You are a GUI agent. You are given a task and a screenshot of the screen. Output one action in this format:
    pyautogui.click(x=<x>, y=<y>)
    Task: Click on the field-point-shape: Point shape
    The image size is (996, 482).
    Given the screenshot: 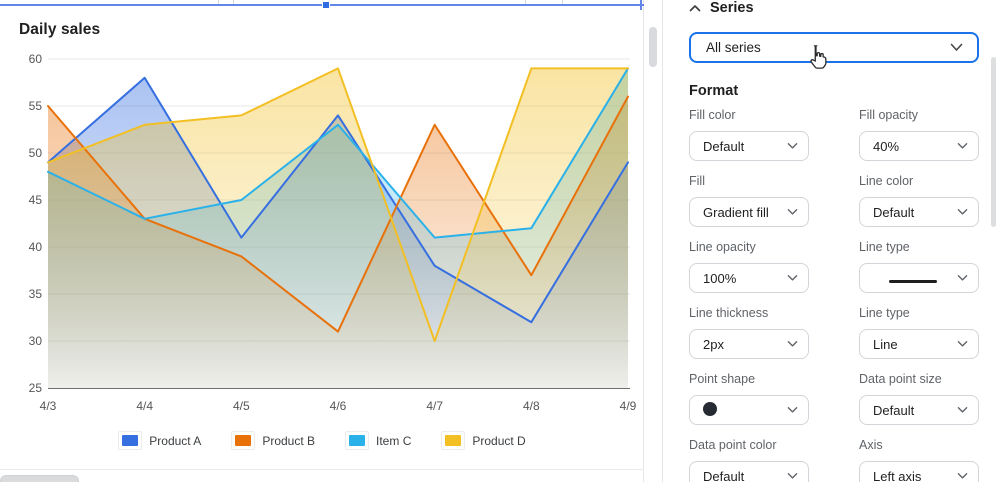 What is the action you would take?
    pyautogui.click(x=749, y=405)
    